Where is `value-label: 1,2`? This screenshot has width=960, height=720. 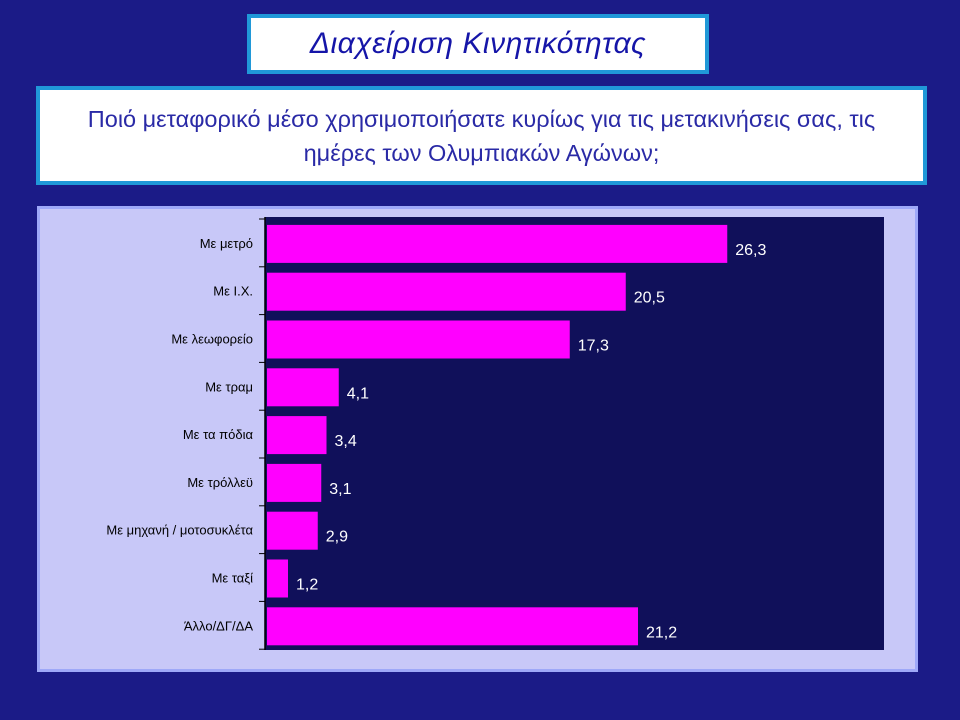 value-label: 1,2 is located at coordinates (307, 585).